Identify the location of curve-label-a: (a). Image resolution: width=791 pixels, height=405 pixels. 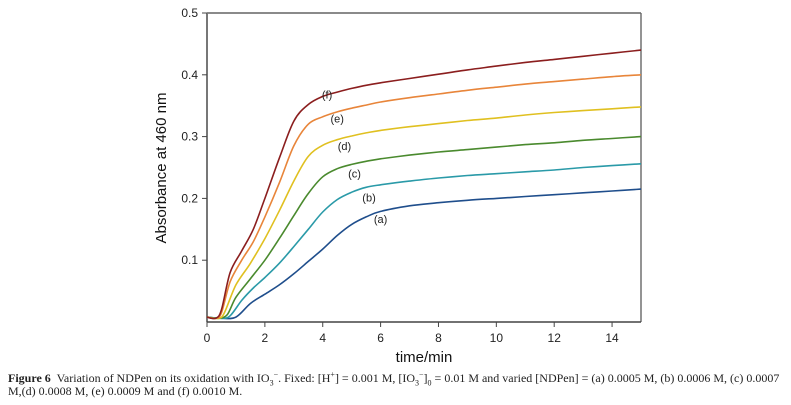
(380, 220).